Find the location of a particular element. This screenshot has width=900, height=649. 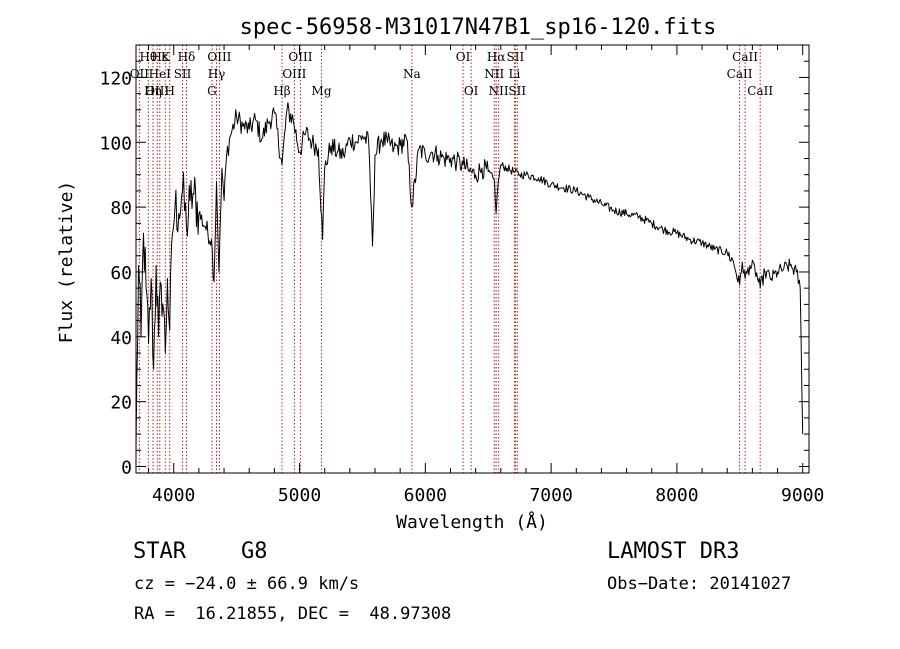

y-axis-label: Flux (relative) is located at coordinates (66, 262).